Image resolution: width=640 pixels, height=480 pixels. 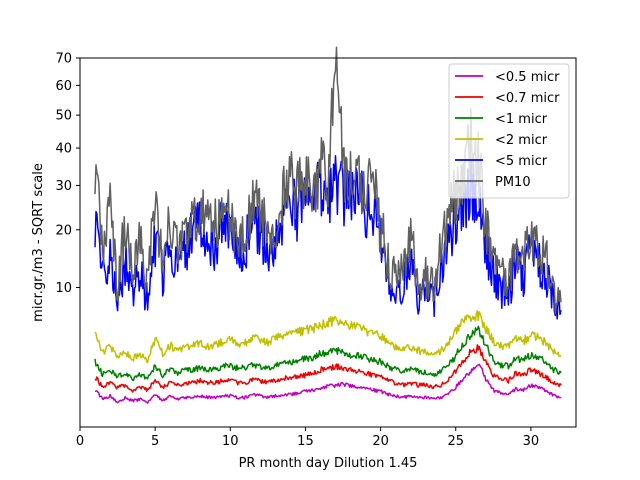 What do you see at coordinates (531, 441) in the screenshot?
I see `x-tick-label: 30` at bounding box center [531, 441].